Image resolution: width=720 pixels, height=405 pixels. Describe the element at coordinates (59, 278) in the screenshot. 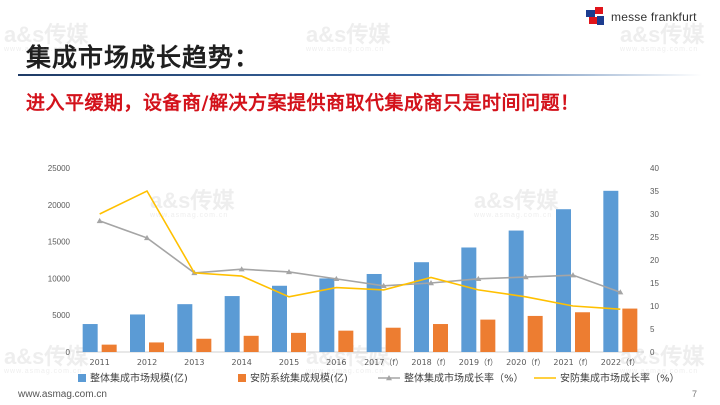

I see `y-left-tick-label: 10000` at that location.